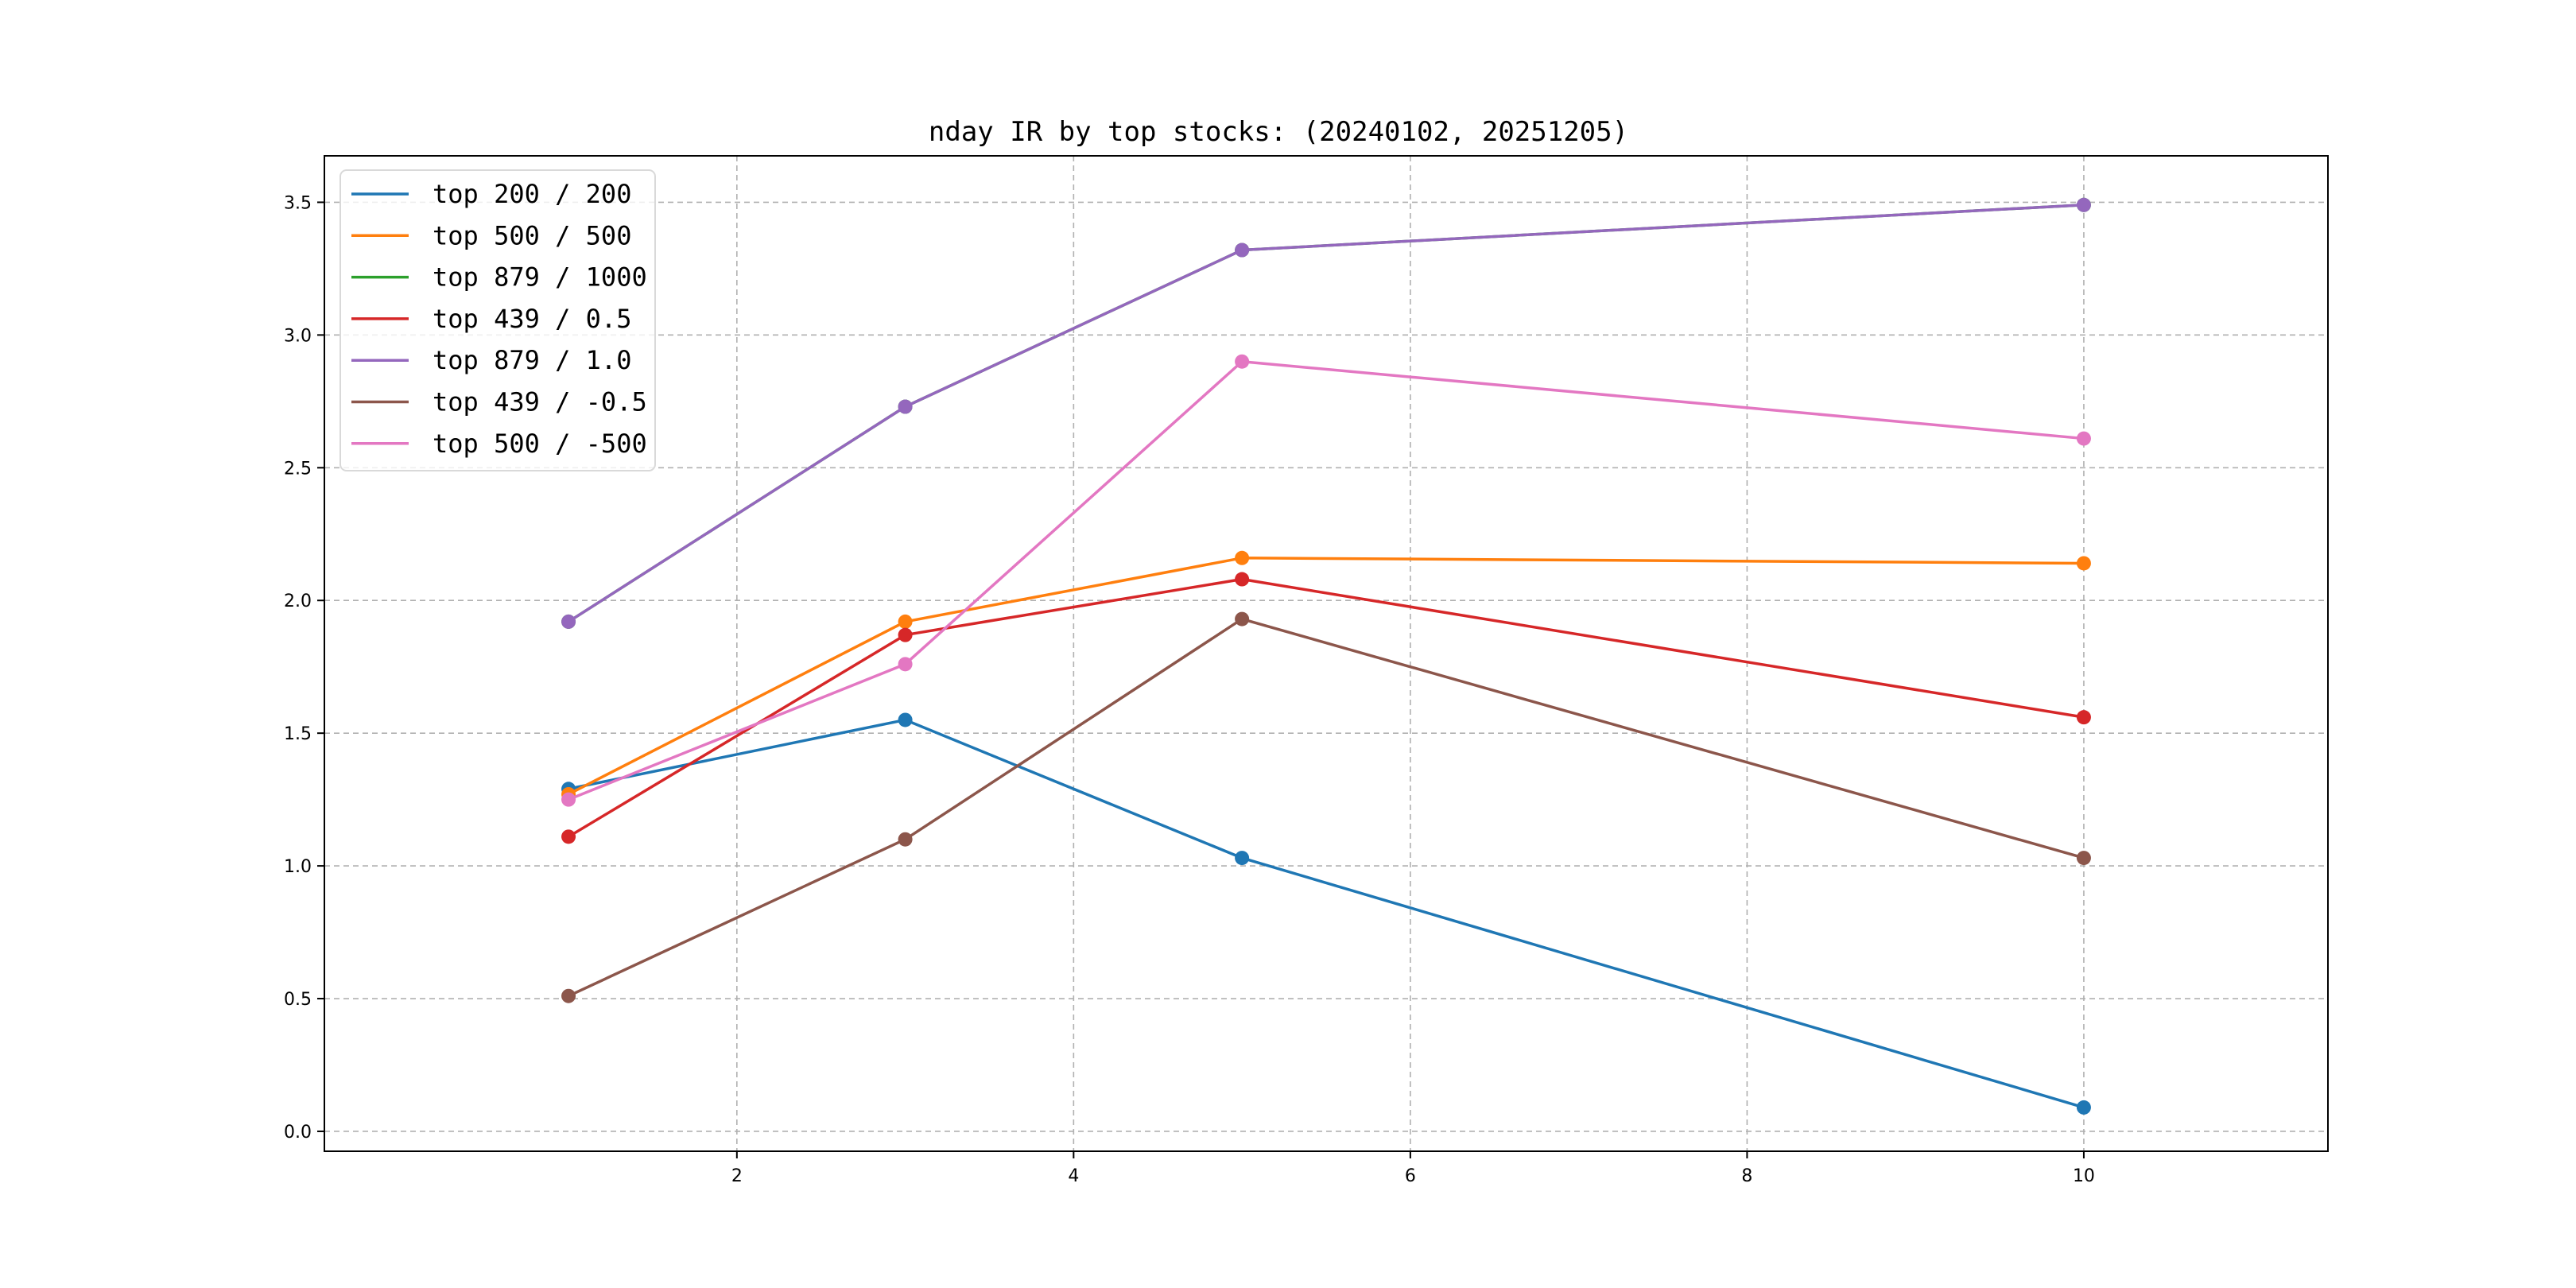  I want to click on x-tick-label: 10, so click(2084, 1176).